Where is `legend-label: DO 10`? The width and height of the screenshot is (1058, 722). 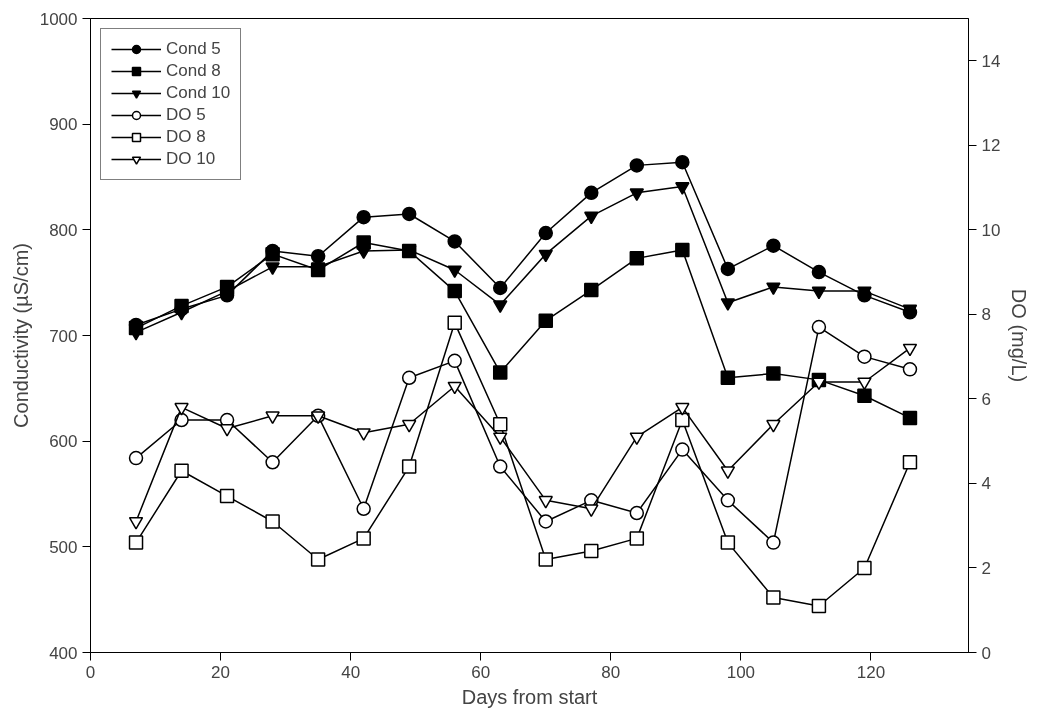
legend-label: DO 10 is located at coordinates (191, 159).